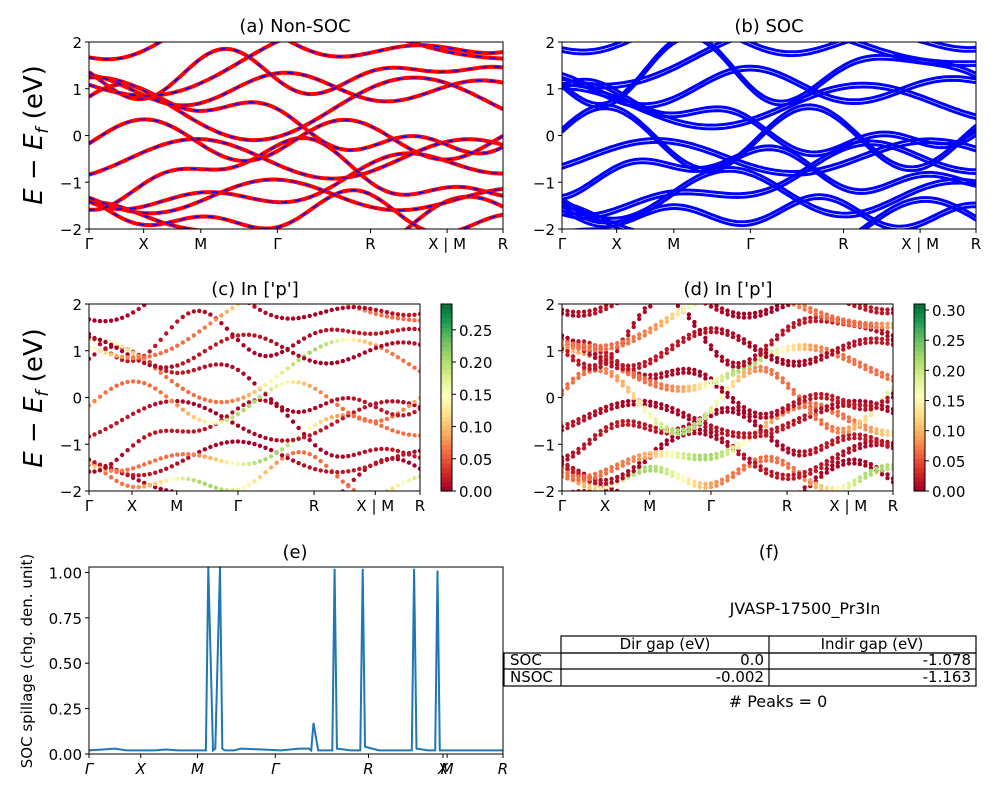  What do you see at coordinates (673, 244) in the screenshot?
I see `x-tick-label: M` at bounding box center [673, 244].